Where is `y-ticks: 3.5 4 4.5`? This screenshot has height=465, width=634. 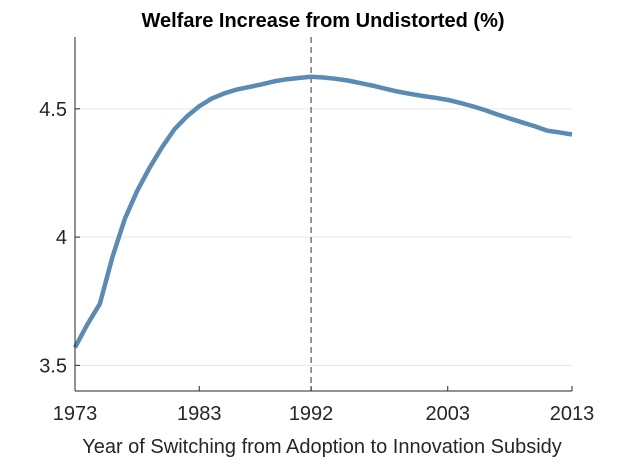 y-ticks: 3.5 4 4.5 is located at coordinates (59, 238).